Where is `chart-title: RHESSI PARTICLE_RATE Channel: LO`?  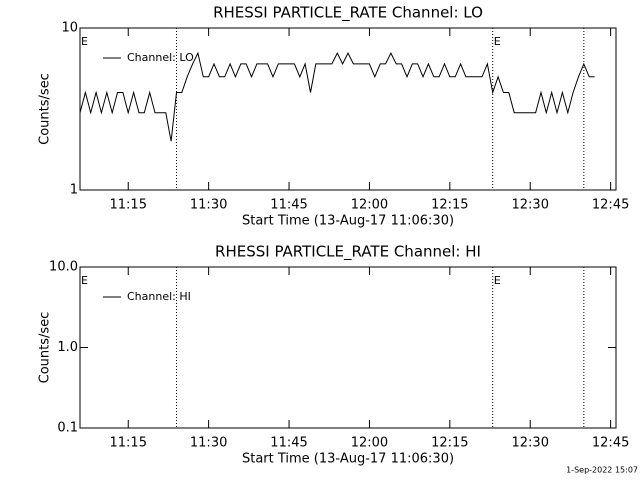
chart-title: RHESSI PARTICLE_RATE Channel: LO is located at coordinates (348, 13).